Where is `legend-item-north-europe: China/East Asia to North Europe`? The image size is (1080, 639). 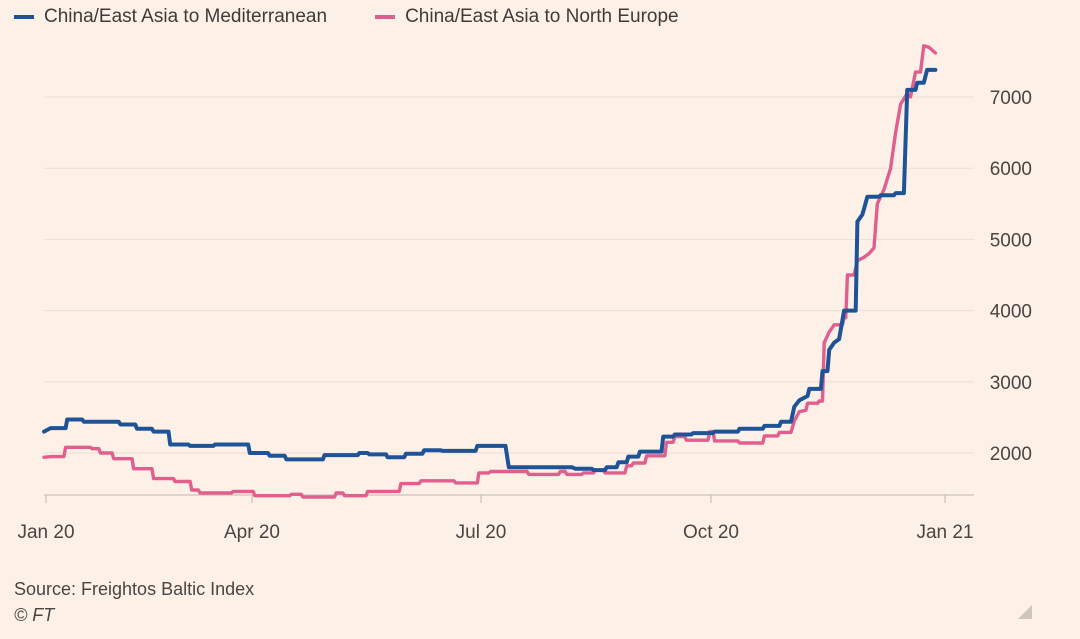
legend-item-north-europe: China/East Asia to North Europe is located at coordinates (527, 17).